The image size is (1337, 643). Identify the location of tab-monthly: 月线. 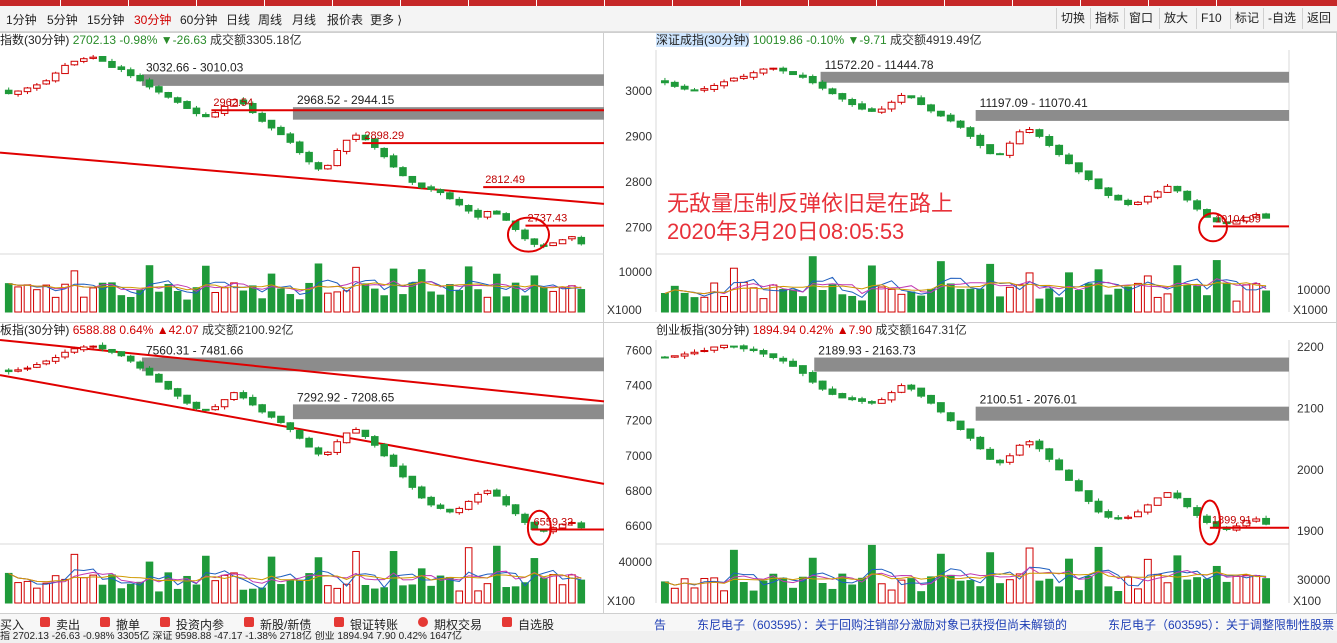
(304, 20).